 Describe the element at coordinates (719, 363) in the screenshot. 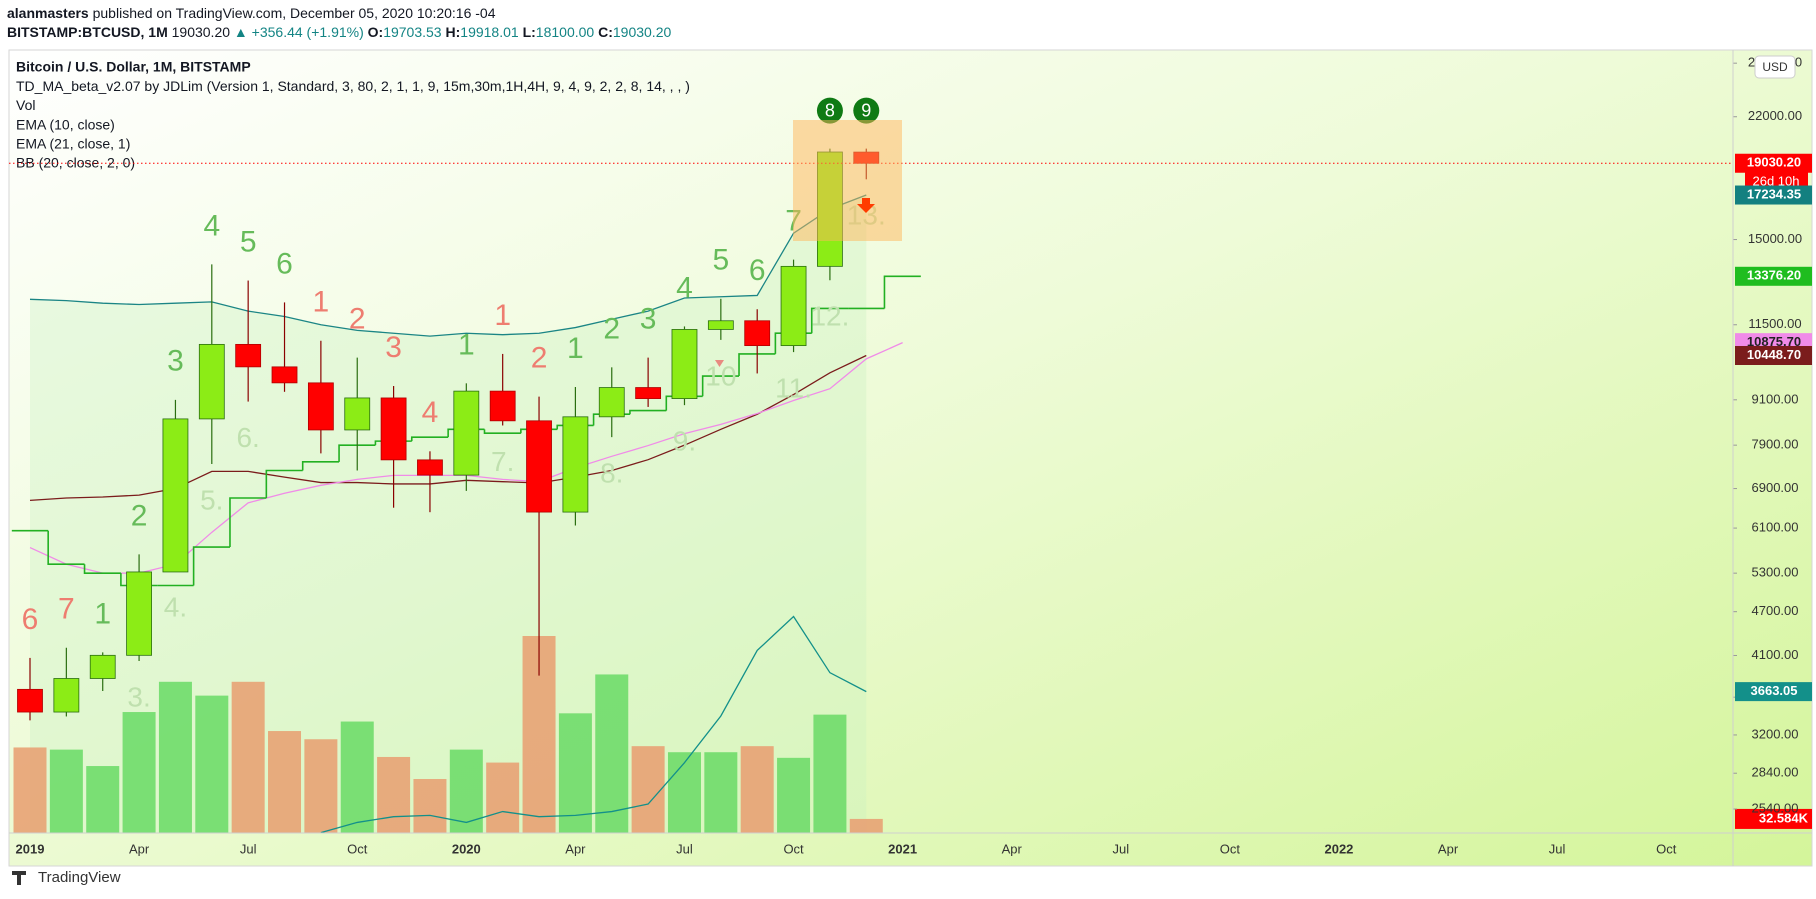

I see `marker-triangle` at that location.